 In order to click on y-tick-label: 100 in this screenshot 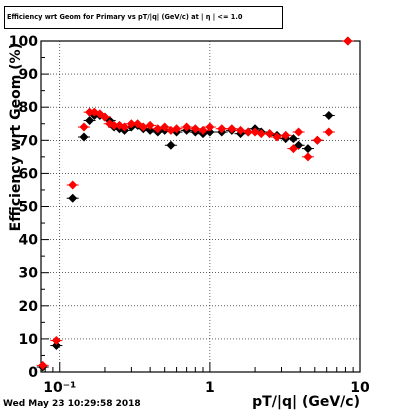, I will do `click(23, 42)`.